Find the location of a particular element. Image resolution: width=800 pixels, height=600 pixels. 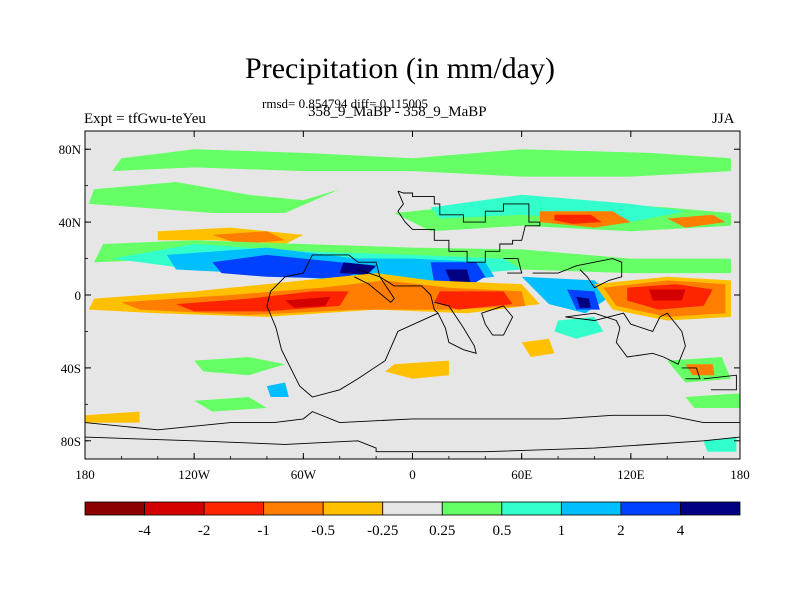

season-label: JJA is located at coordinates (723, 119).